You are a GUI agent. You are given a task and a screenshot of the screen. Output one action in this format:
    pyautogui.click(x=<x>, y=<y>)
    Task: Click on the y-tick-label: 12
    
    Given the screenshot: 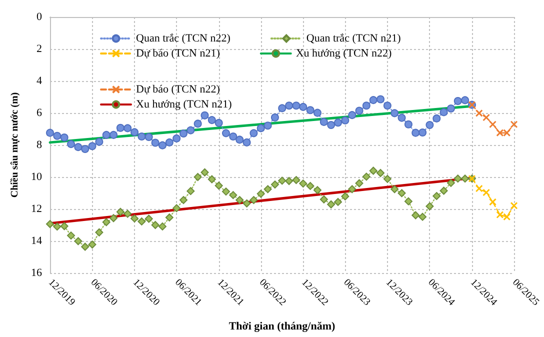 What is the action you would take?
    pyautogui.click(x=36, y=209)
    